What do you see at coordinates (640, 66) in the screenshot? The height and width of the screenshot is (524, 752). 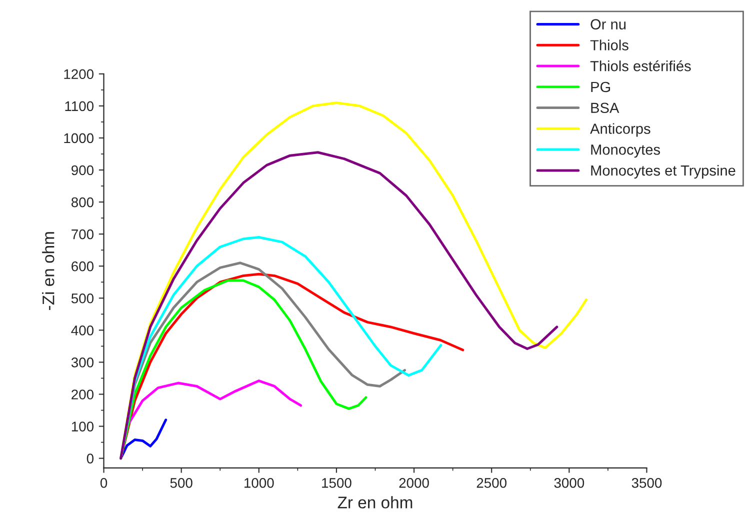 I see `legend-label: Thiols estérifiés` at bounding box center [640, 66].